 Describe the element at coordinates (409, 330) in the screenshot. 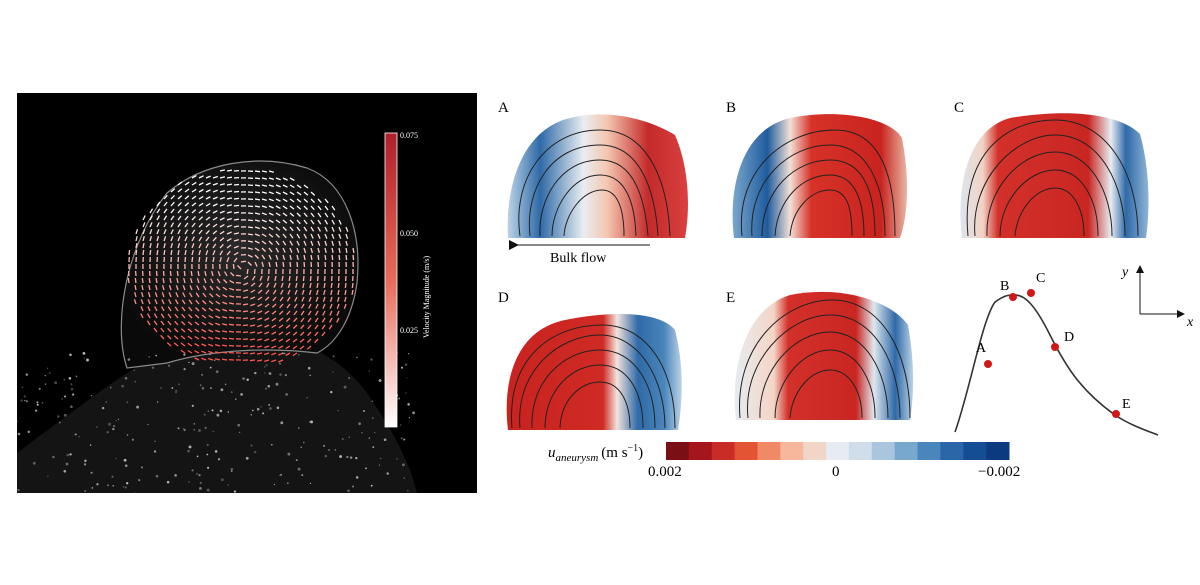

I see `colorbar-tick-low: 0.025` at that location.